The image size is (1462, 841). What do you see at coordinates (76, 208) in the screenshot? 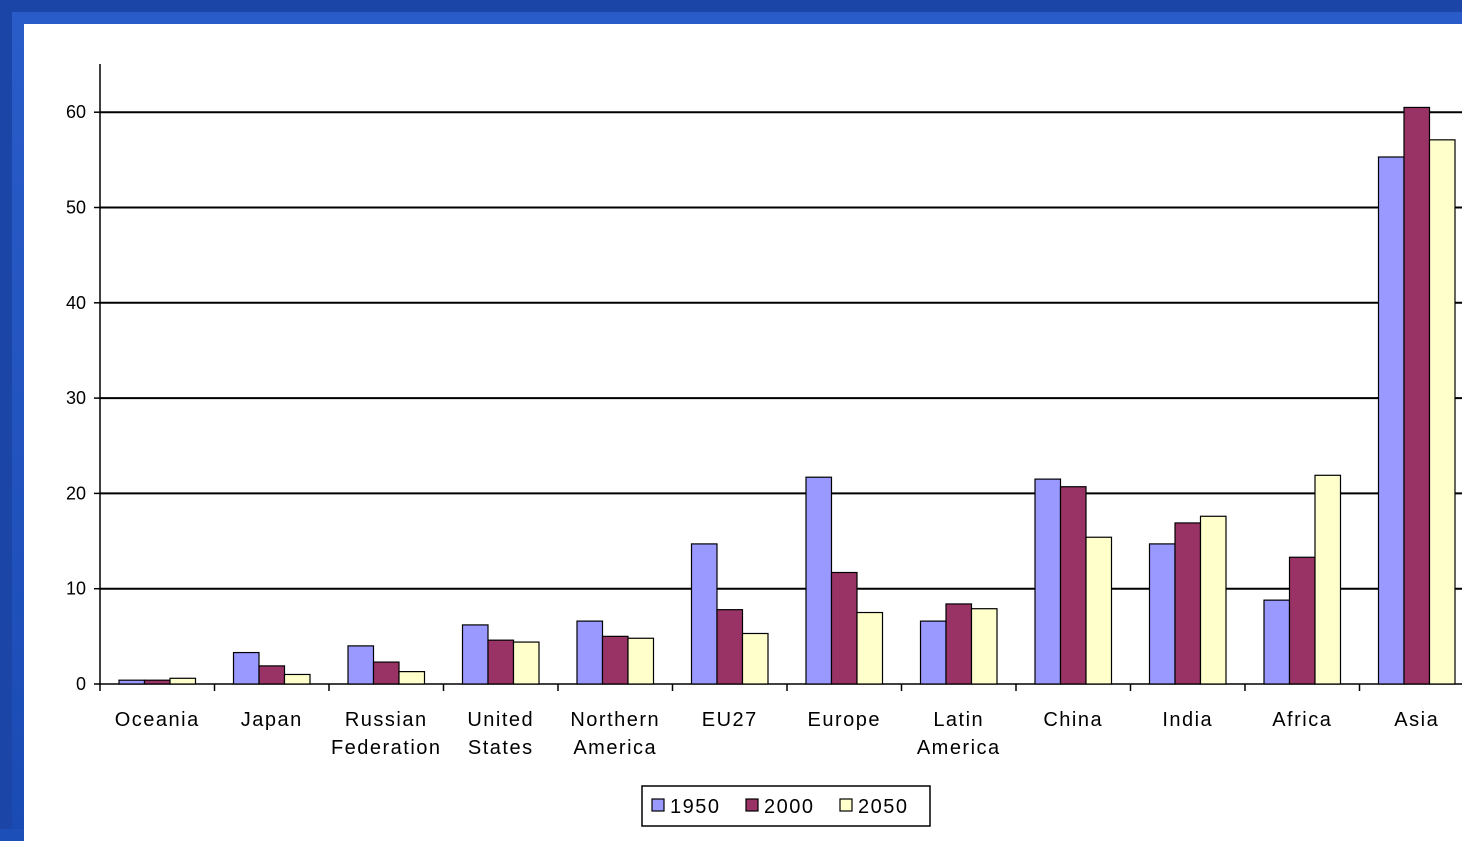
I see `y-tick-label: 50` at bounding box center [76, 208].